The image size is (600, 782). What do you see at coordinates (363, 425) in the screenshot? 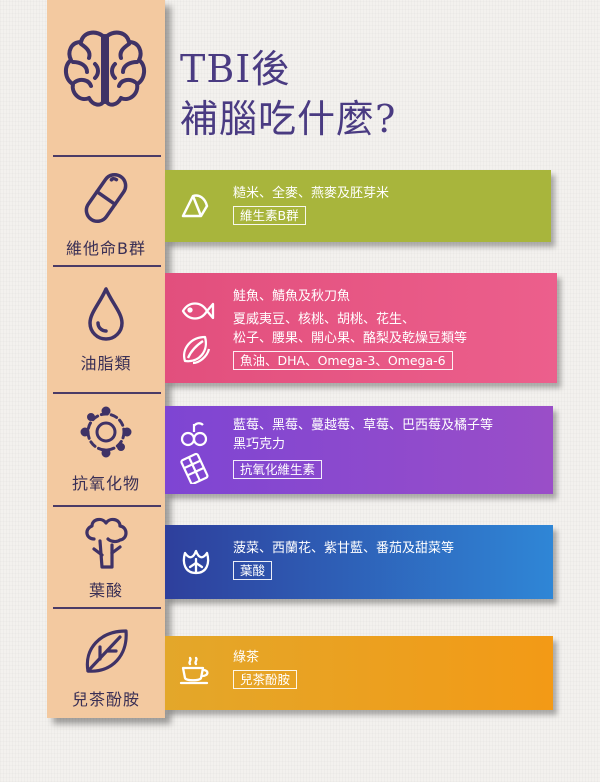
I see `food-list-line: 藍莓、黑莓、蔓越莓、草莓、巴西莓及橘子等` at bounding box center [363, 425].